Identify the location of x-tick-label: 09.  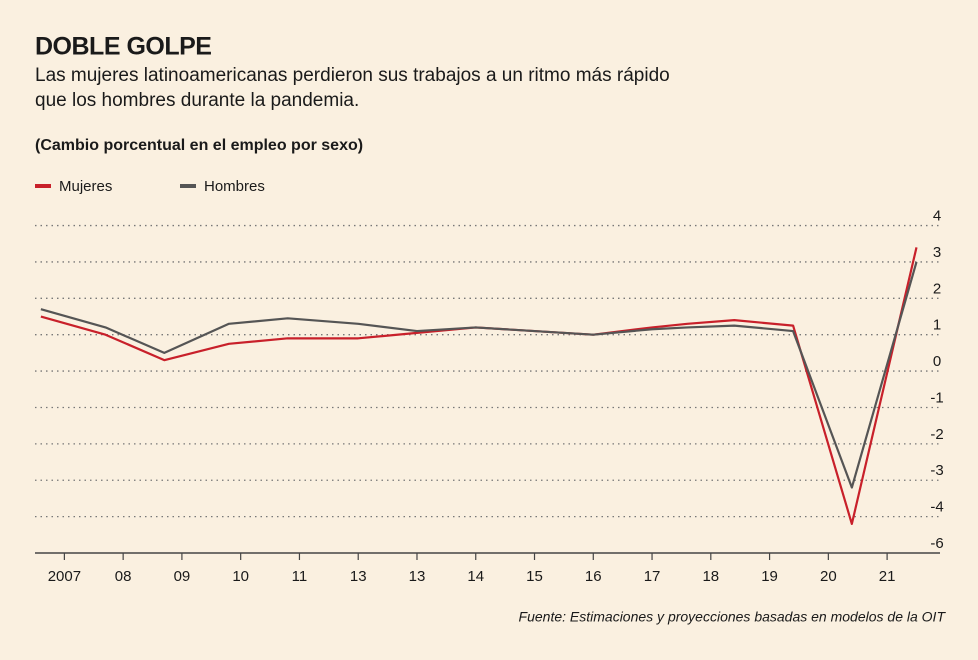
(182, 576).